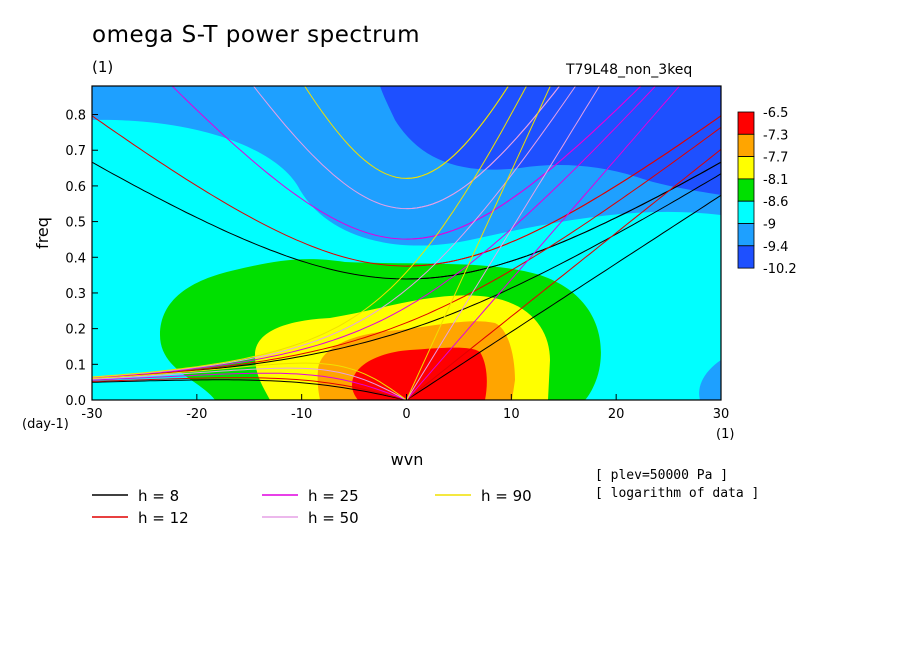 This screenshot has height=654, width=904. I want to click on x-tick-label: 10, so click(511, 414).